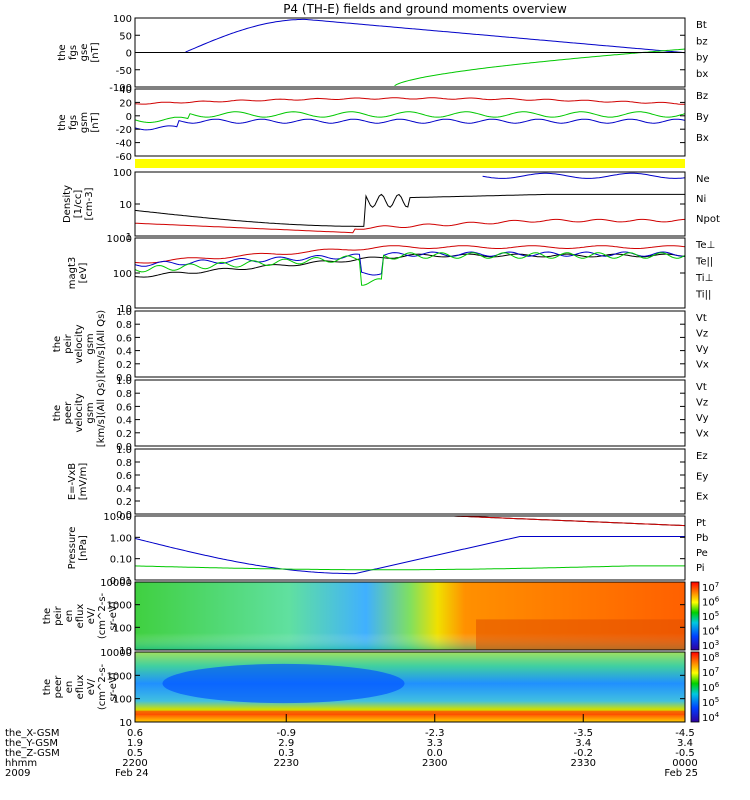  Describe the element at coordinates (116, 583) in the screenshot. I see `ytick-label: 10000` at that location.